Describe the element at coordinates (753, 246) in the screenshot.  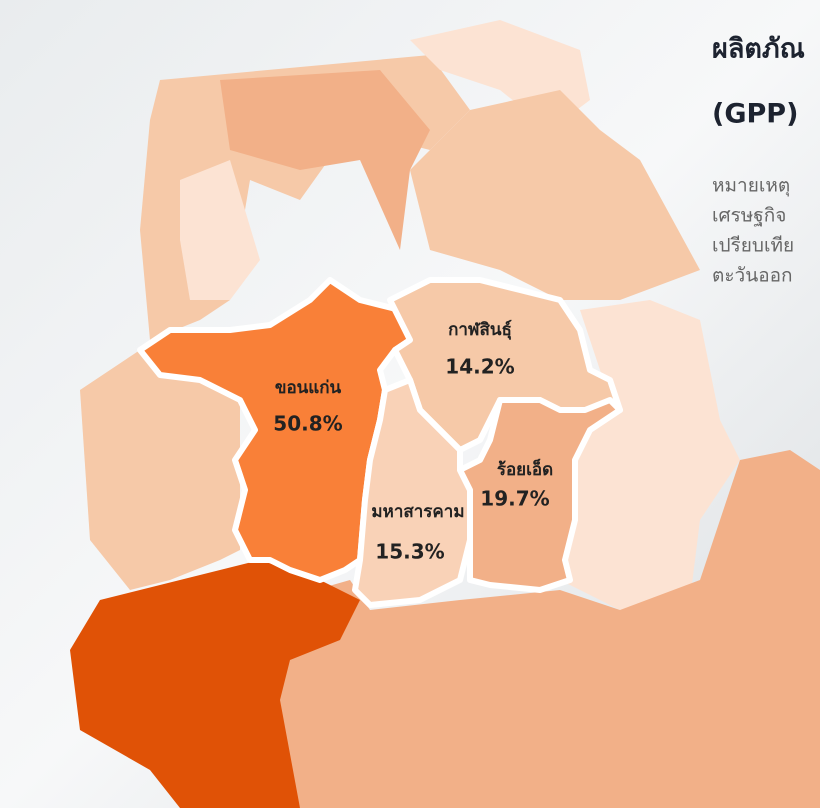
I see `note-line: เปรียบเทีย` at that location.